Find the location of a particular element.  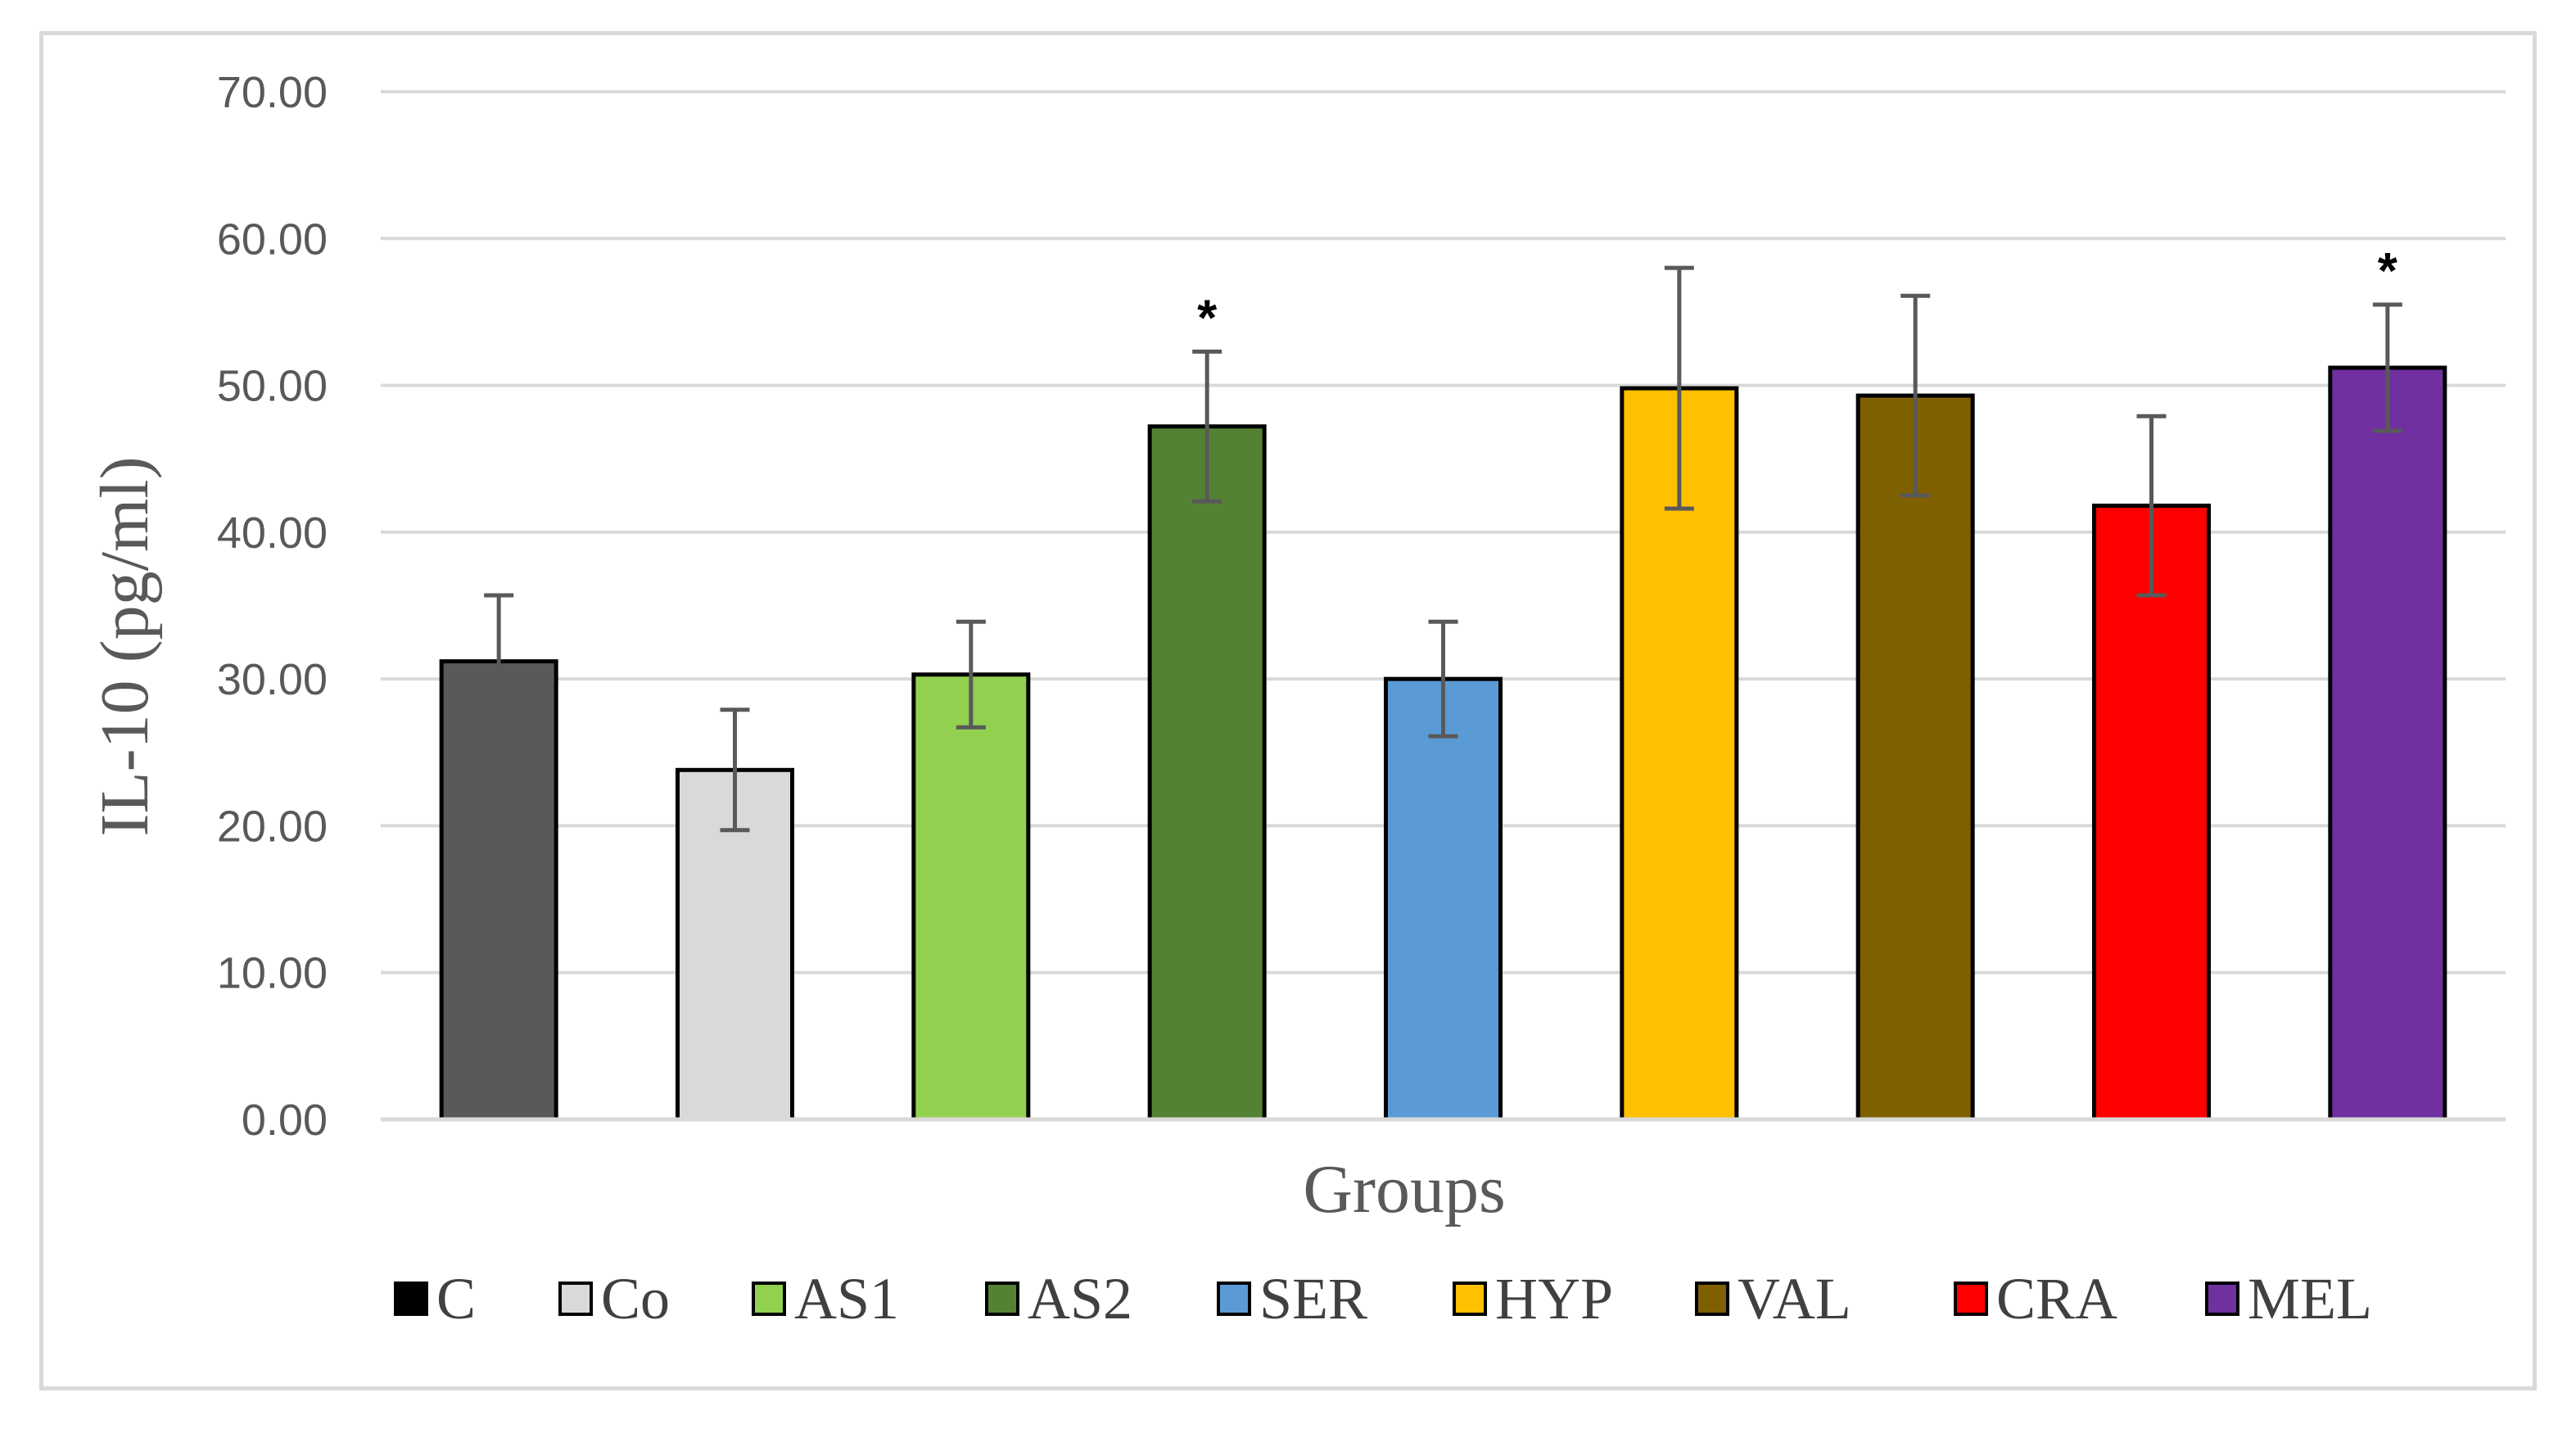

legend-item-co: Co is located at coordinates (614, 1298).